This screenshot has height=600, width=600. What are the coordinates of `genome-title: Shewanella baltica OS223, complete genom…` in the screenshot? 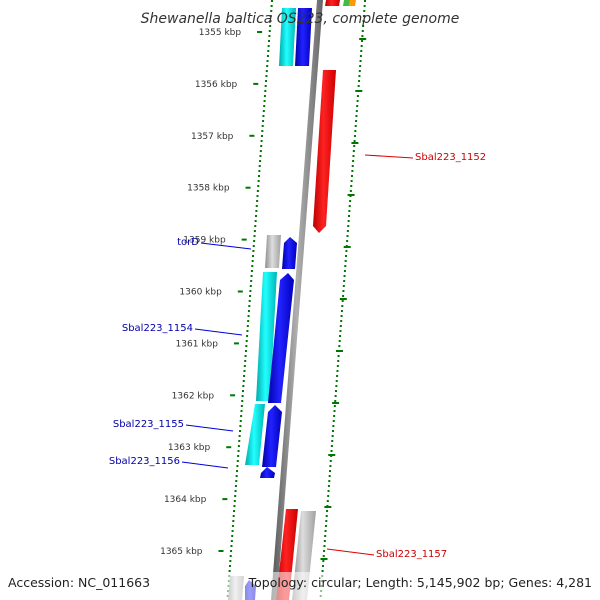 It's located at (300, 19).